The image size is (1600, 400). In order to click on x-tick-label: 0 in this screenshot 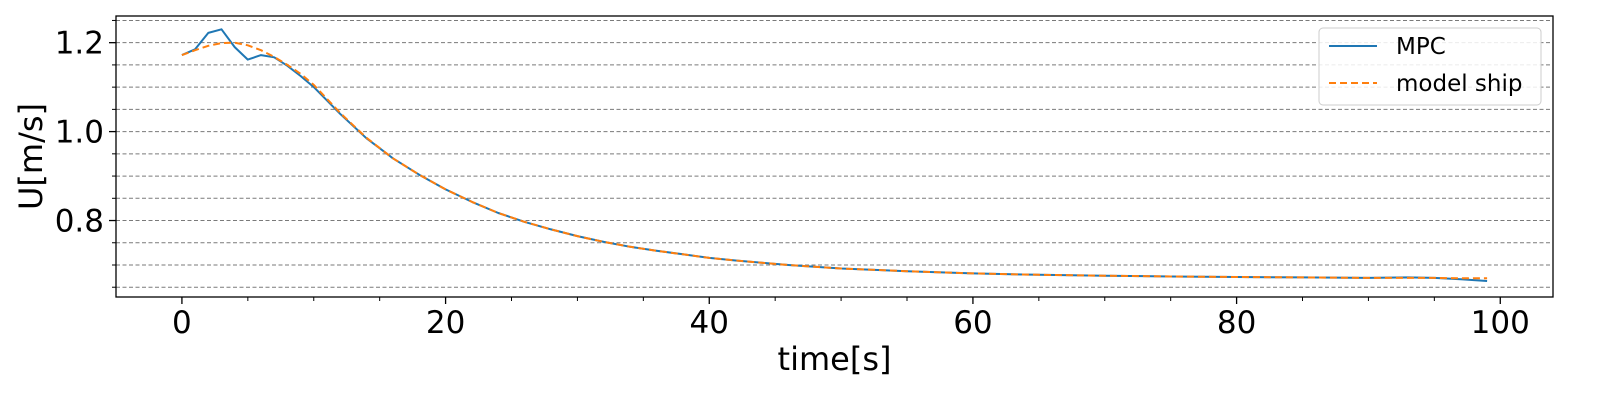, I will do `click(182, 323)`.